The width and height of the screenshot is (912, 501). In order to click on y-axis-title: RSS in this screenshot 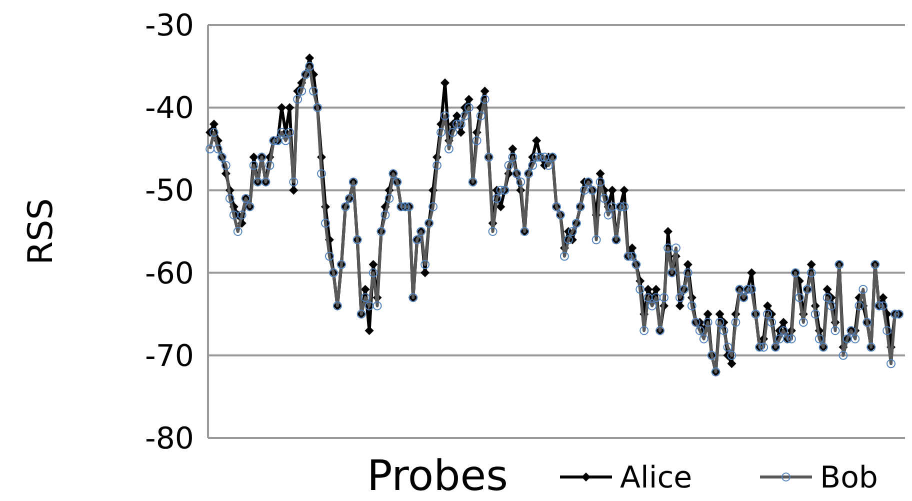, I will do `click(40, 231)`.